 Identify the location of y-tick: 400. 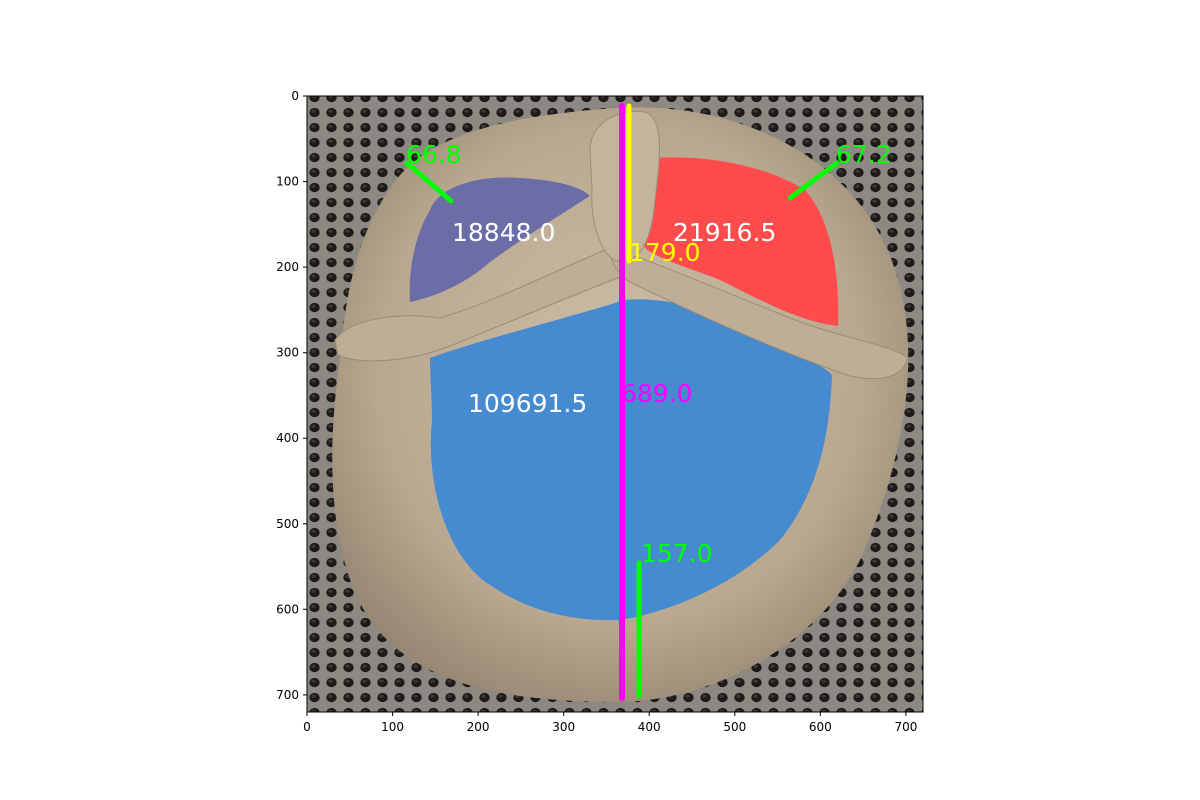
(291, 438).